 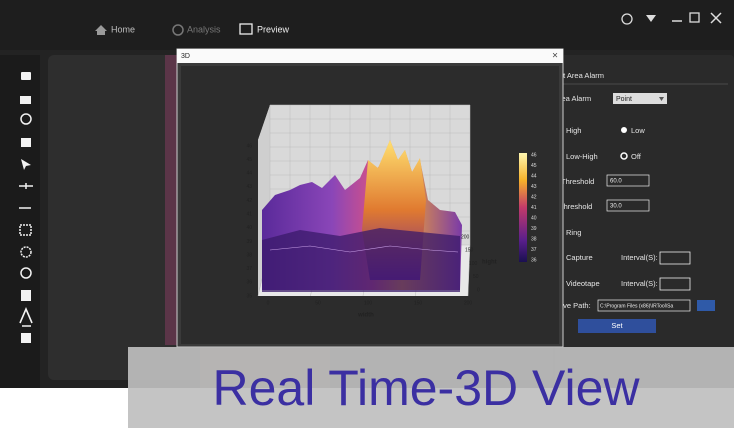 What do you see at coordinates (123, 29) in the screenshot?
I see `nav-home: Home` at bounding box center [123, 29].